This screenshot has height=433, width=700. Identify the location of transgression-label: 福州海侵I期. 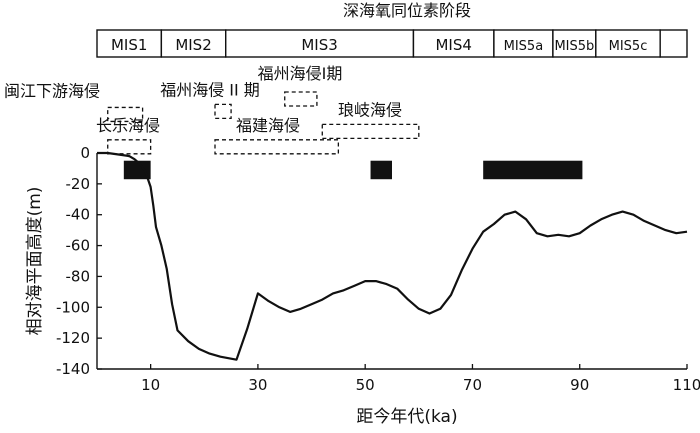
(300, 73).